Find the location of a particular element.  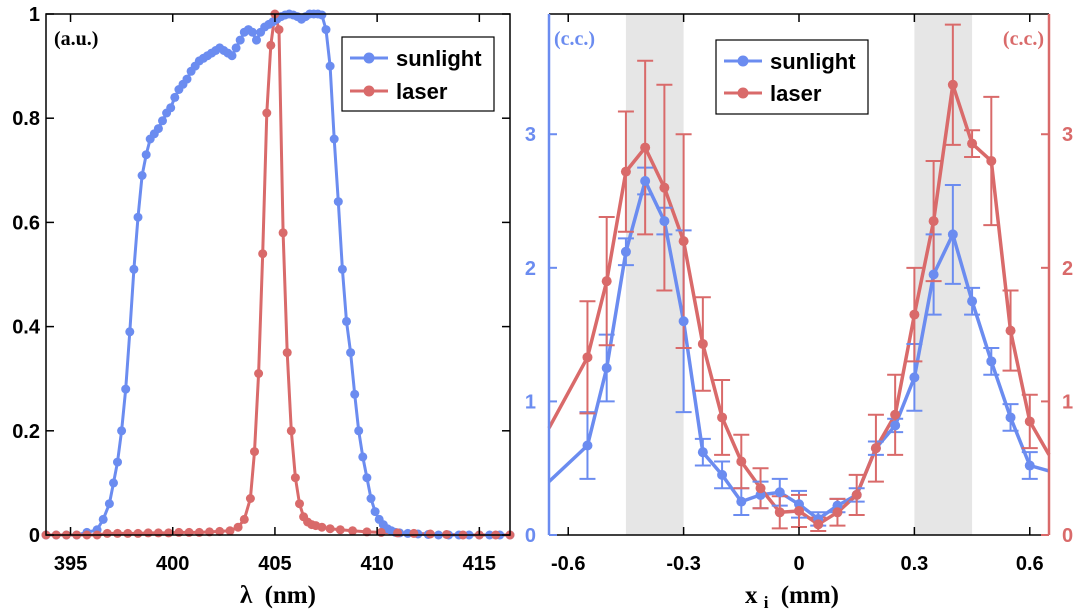

spectrum-y-tick-label: 0.4 is located at coordinates (26, 328).